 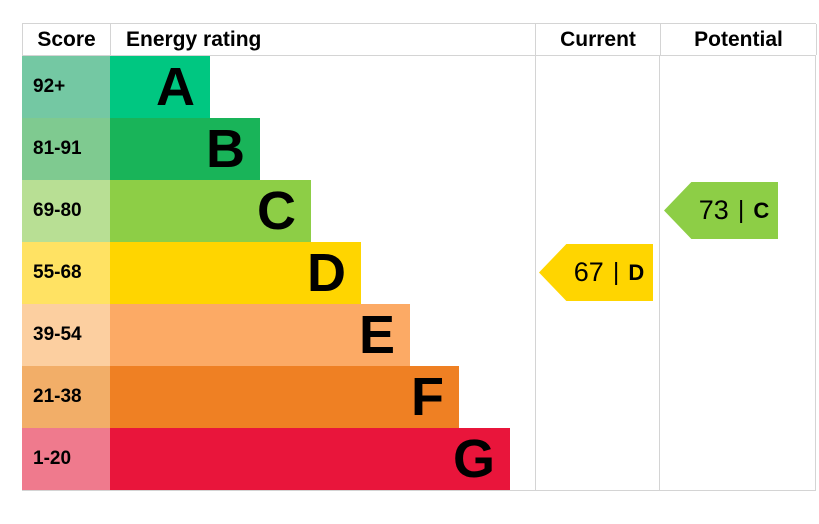 I want to click on band-letter-e: E, so click(x=376, y=335).